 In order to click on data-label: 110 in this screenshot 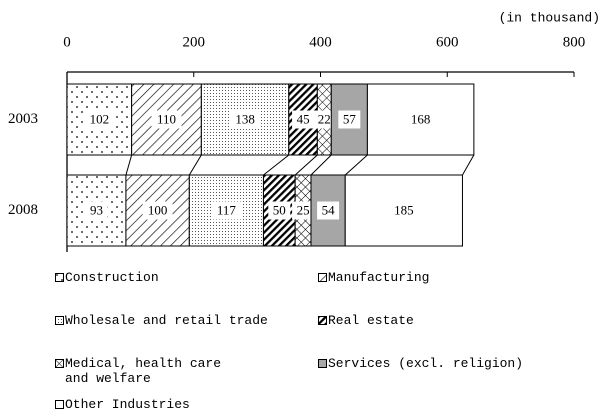, I will do `click(166, 118)`.